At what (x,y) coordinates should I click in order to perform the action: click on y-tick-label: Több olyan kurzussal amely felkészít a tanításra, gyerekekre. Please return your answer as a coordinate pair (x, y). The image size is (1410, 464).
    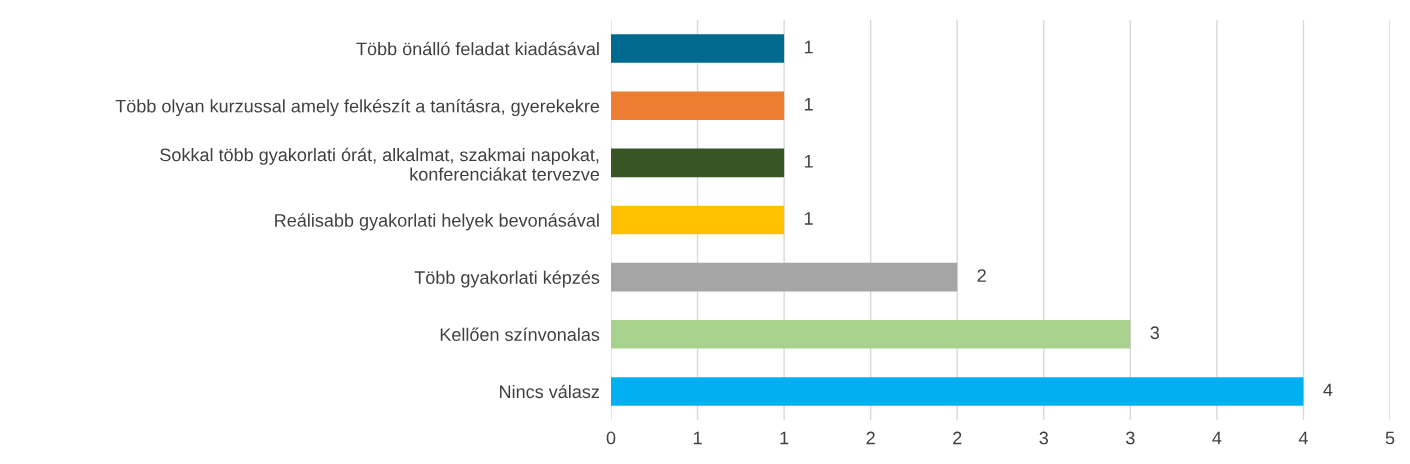
    Looking at the image, I should click on (357, 108).